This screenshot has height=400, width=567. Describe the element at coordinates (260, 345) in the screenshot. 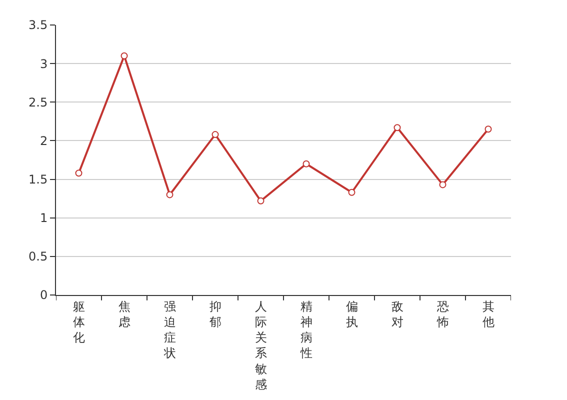

I see `x-tick-label: 人际关系敏感` at that location.